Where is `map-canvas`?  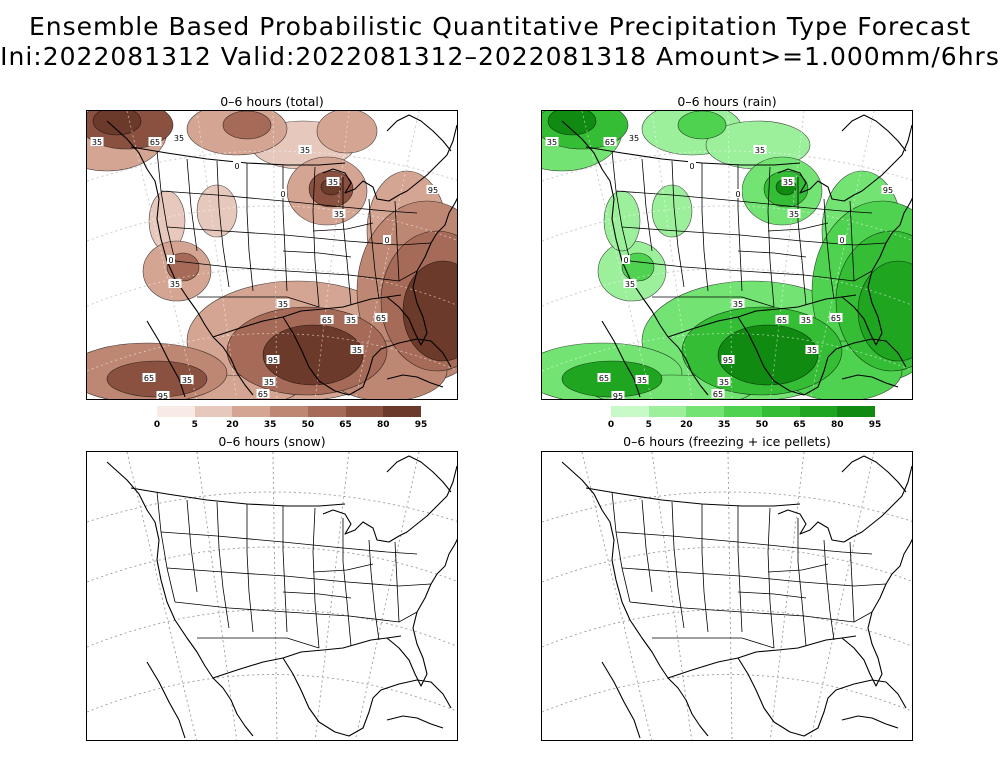 map-canvas is located at coordinates (727, 596).